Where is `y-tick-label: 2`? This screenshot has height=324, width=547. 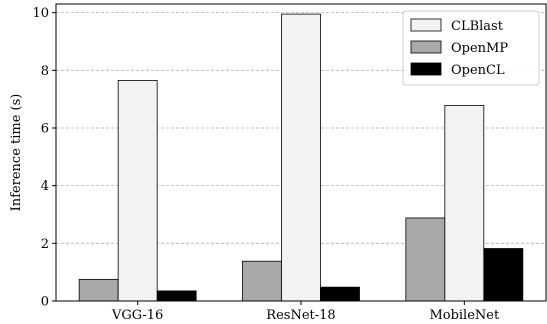 y-tick-label: 2 is located at coordinates (45, 244).